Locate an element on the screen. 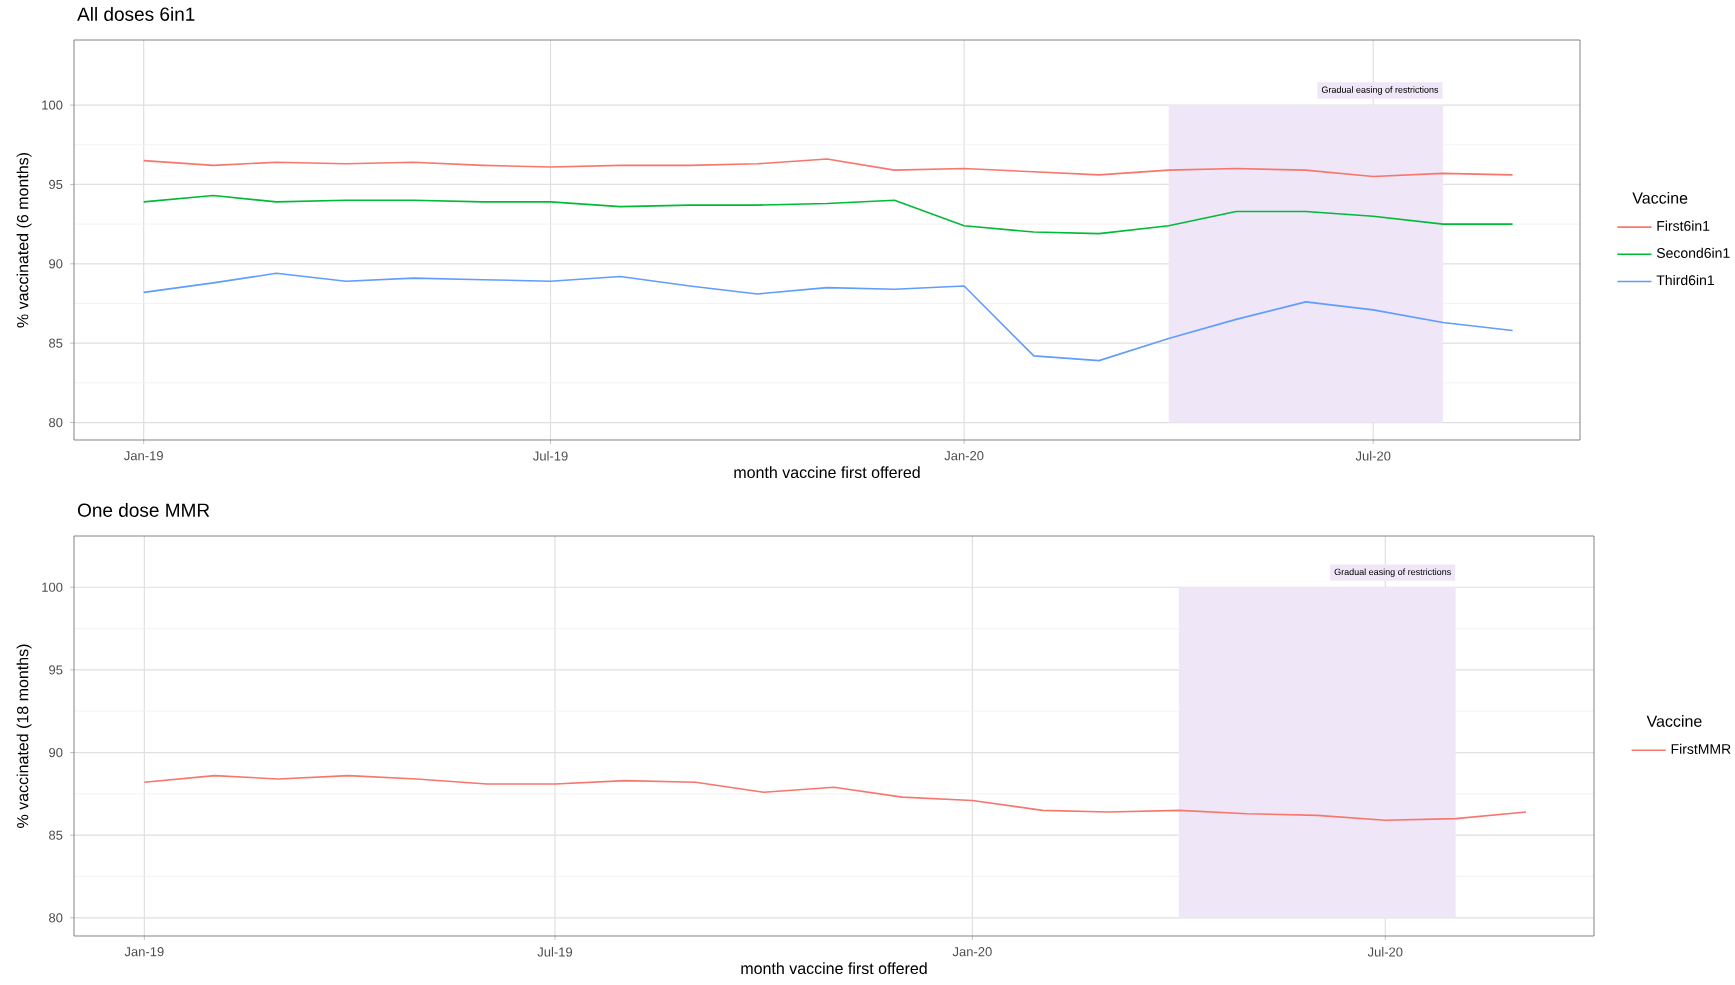 This screenshot has width=1735, height=985. legend-label: Second6in1 is located at coordinates (1693, 252).